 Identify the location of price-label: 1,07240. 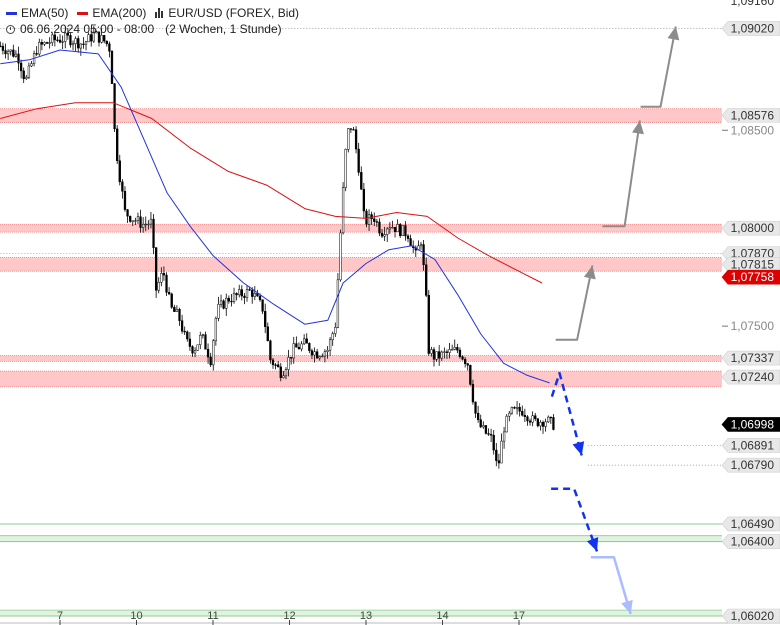
(753, 377).